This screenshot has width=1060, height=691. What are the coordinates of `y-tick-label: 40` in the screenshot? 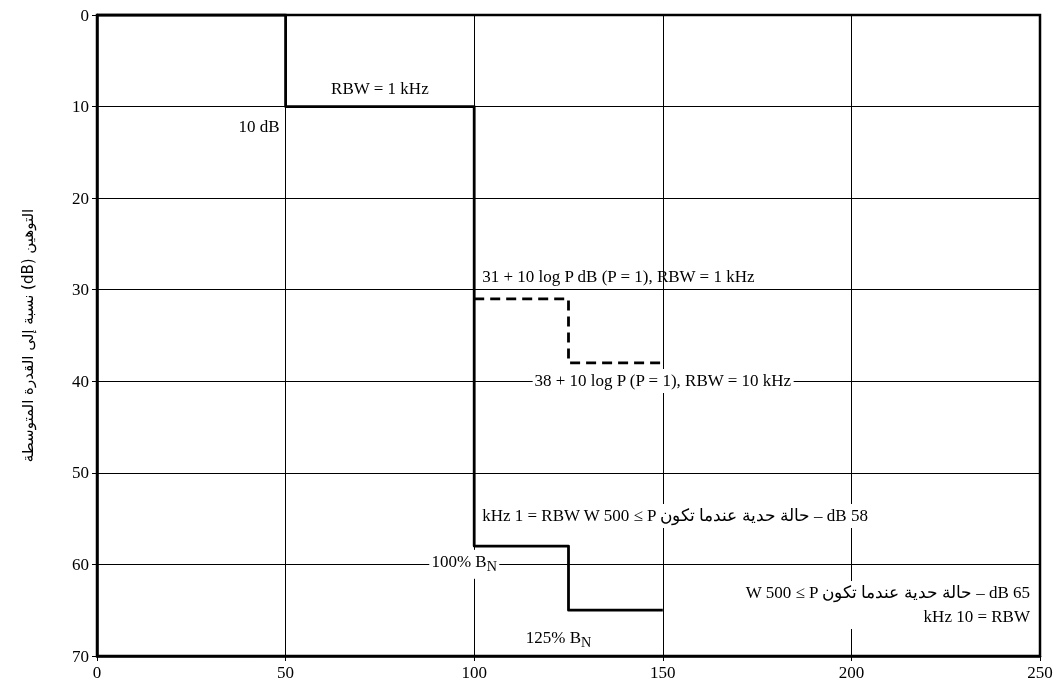 It's located at (80, 381).